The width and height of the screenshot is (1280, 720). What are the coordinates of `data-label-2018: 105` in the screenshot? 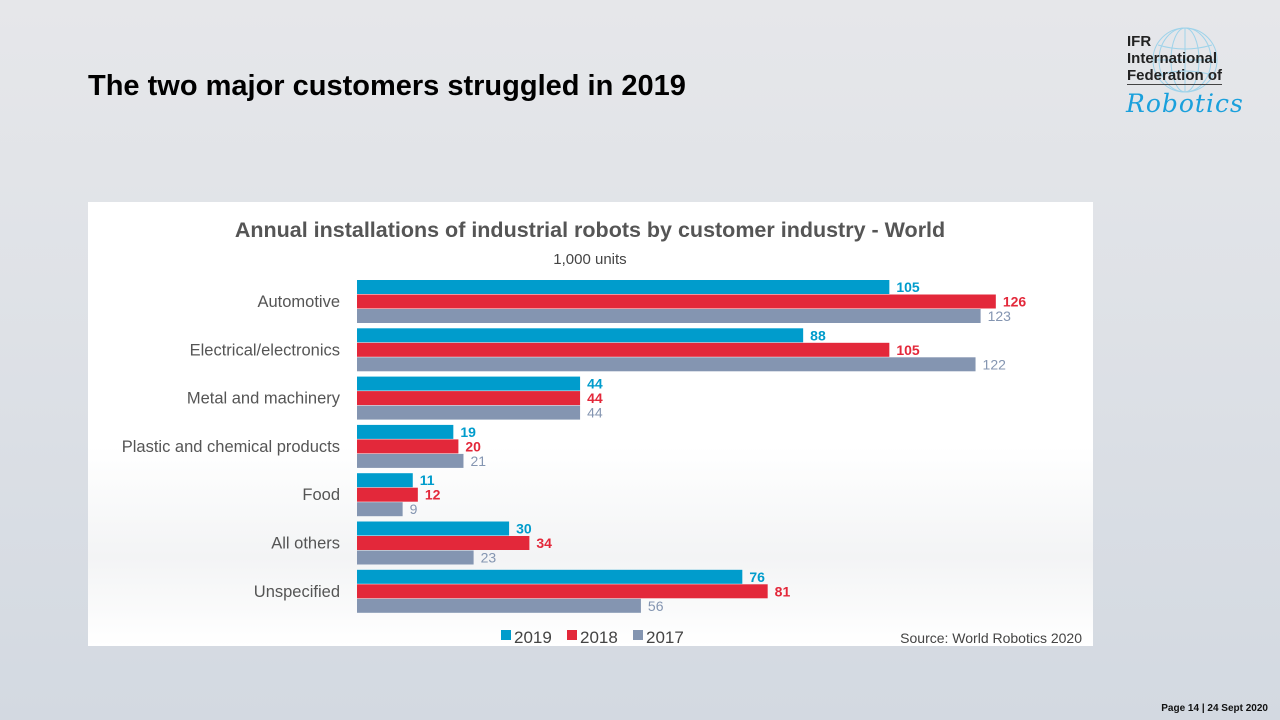 It's located at (908, 350).